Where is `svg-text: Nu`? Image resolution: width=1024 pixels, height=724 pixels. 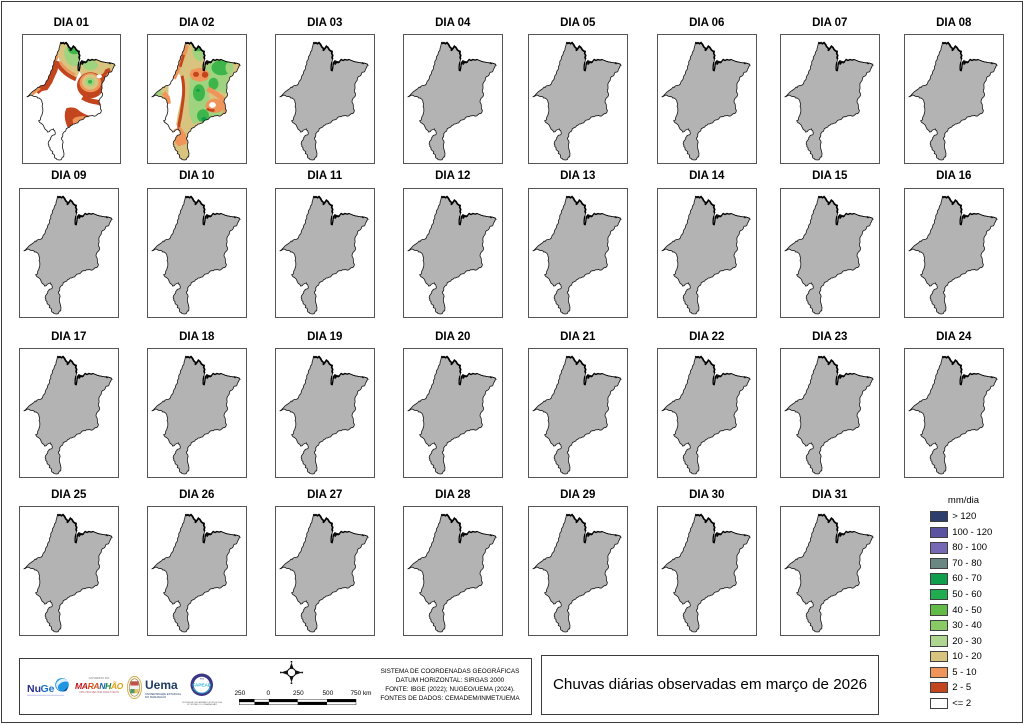 svg-text: Nu is located at coordinates (34, 689).